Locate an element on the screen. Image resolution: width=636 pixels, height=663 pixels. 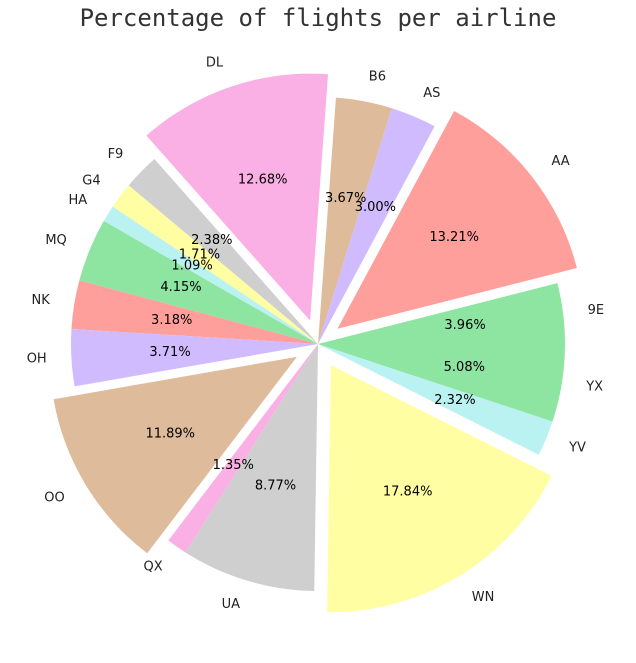
slice-pct-nk: 3.18% is located at coordinates (171, 320).